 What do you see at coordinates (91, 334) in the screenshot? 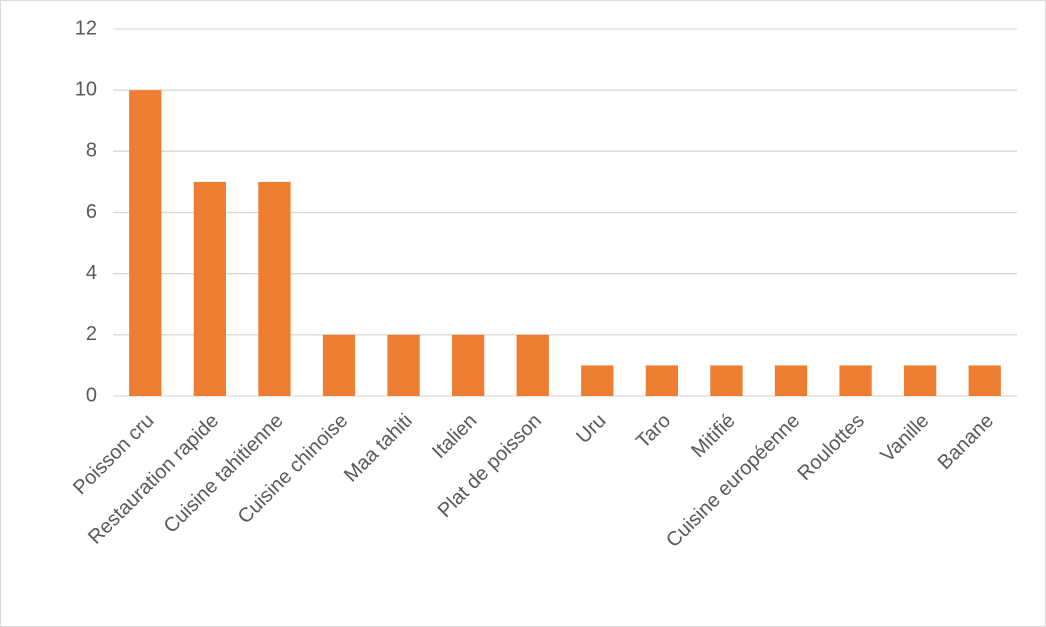
I see `y-tick-label: 2` at bounding box center [91, 334].